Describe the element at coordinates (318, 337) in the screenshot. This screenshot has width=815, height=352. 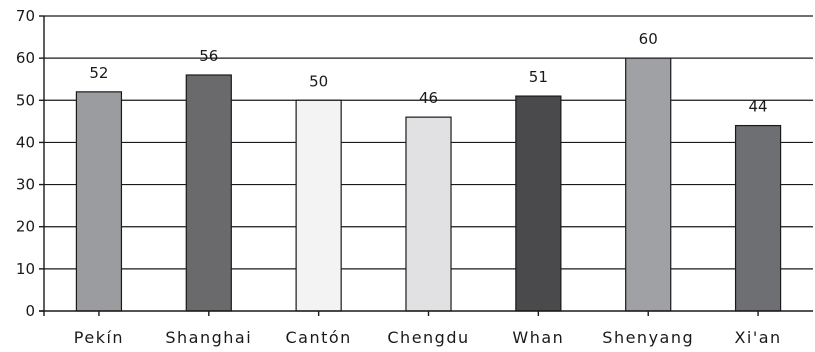
I see `category-label-2: Cantón` at that location.